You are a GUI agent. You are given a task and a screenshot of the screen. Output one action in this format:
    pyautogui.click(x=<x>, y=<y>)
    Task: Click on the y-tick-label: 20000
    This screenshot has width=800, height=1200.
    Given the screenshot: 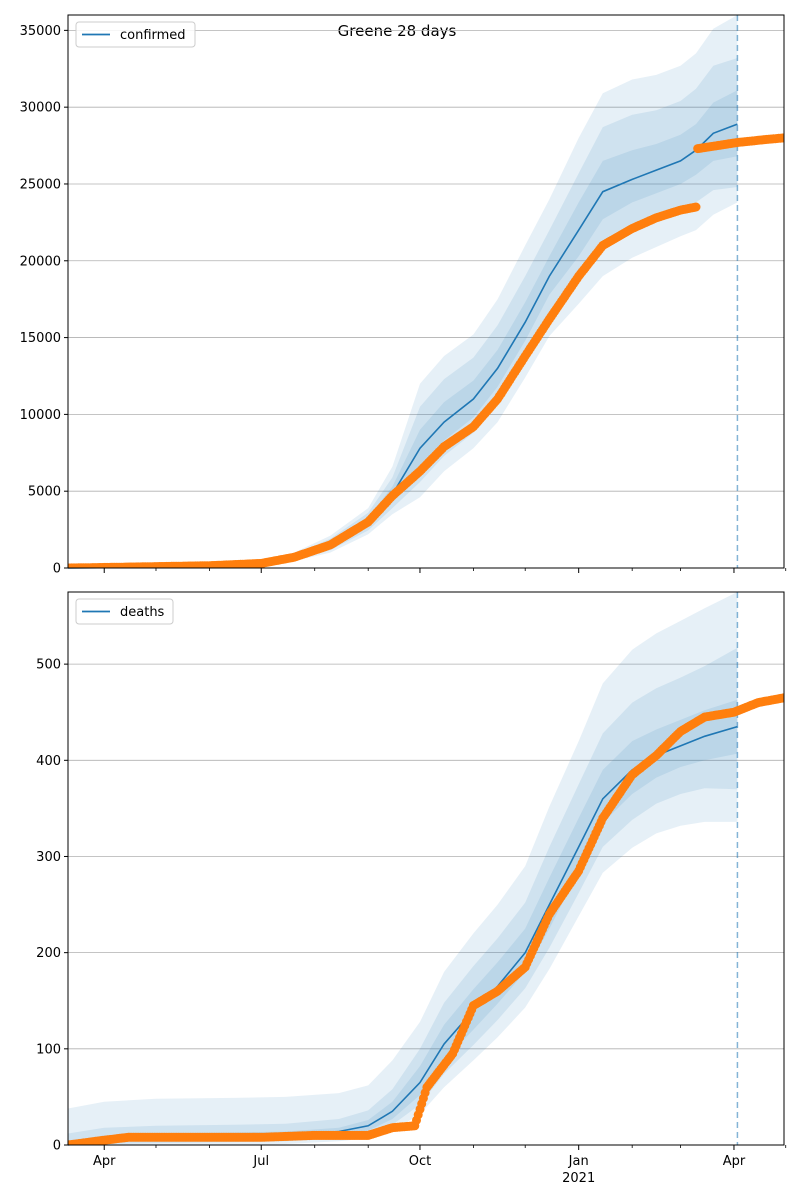 What is the action you would take?
    pyautogui.click(x=40, y=261)
    